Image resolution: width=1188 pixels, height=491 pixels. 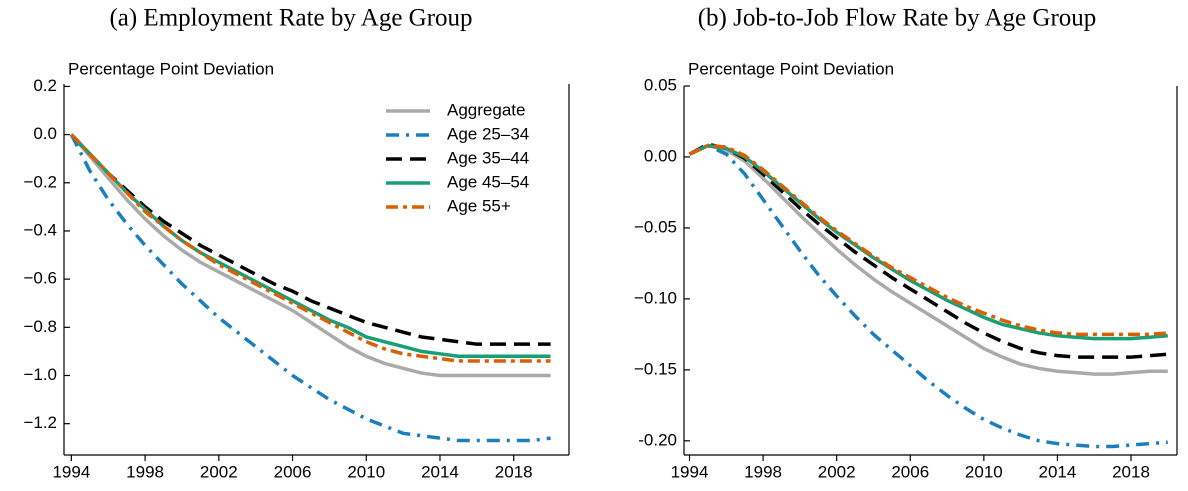 I want to click on legend-label: Age 55+, so click(x=479, y=205).